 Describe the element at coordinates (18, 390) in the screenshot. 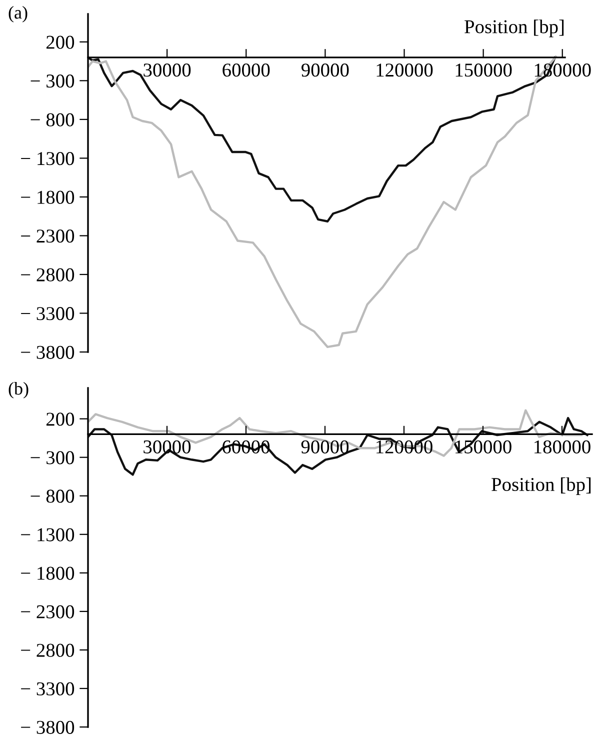

I see `chart-title: (b)` at that location.